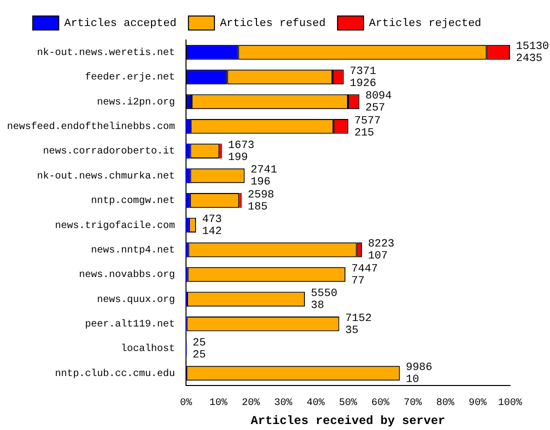 Image resolution: width=550 pixels, height=430 pixels. I want to click on annotation: 25 25, so click(199, 349).